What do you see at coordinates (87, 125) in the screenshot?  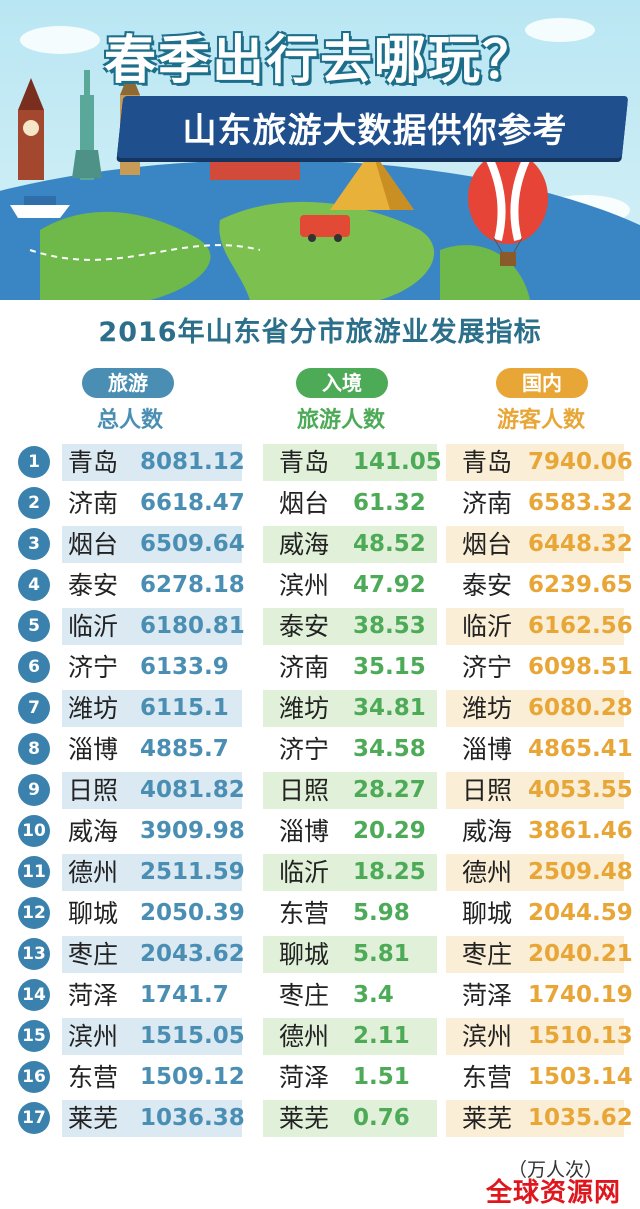 I see `statue-of-liberty-icon` at bounding box center [87, 125].